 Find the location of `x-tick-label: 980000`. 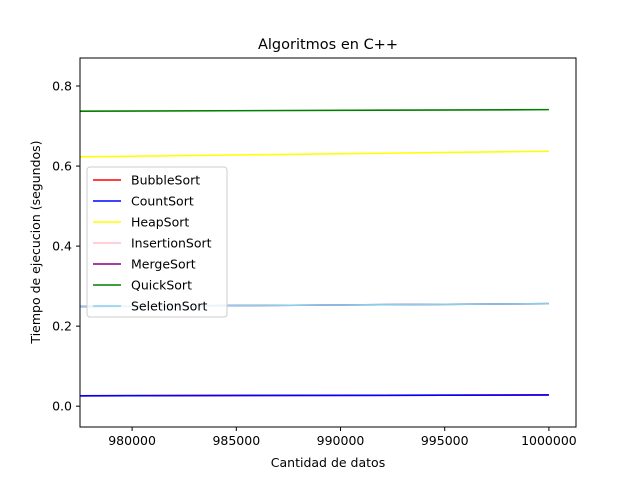

x-tick-label: 980000 is located at coordinates (132, 440).